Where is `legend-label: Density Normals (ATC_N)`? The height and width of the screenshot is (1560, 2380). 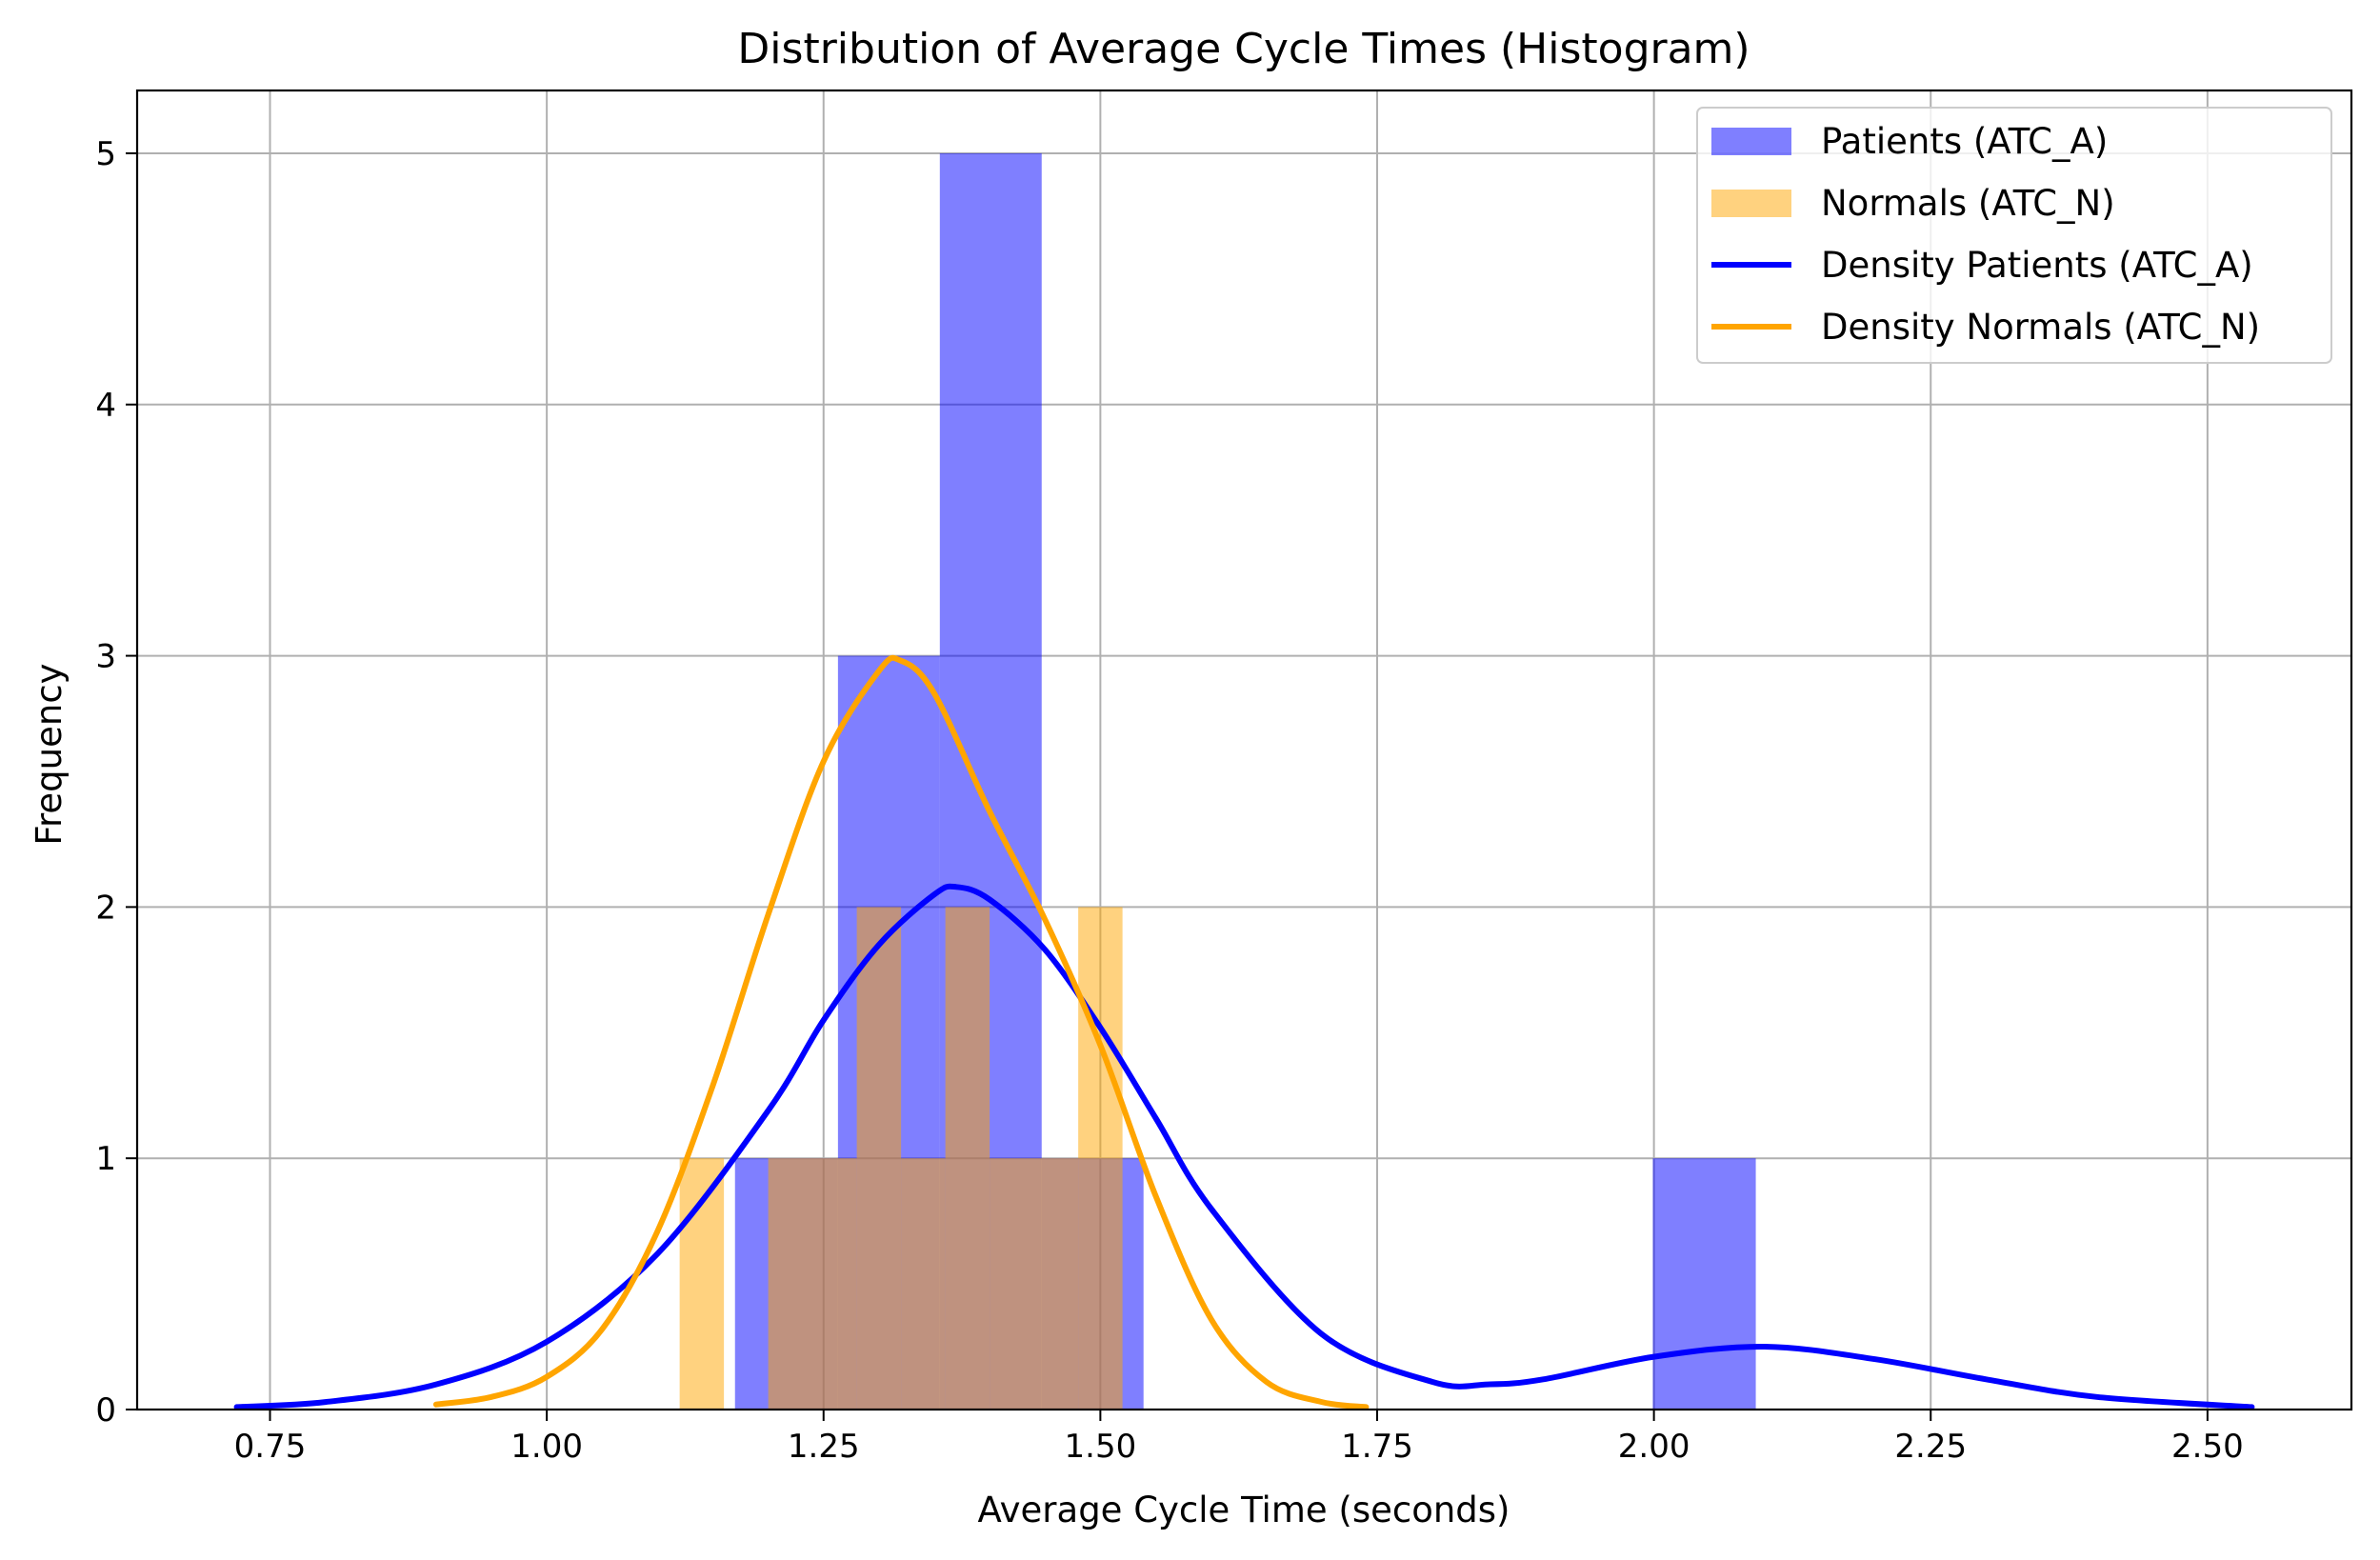 legend-label: Density Normals (ATC_N) is located at coordinates (2040, 327).